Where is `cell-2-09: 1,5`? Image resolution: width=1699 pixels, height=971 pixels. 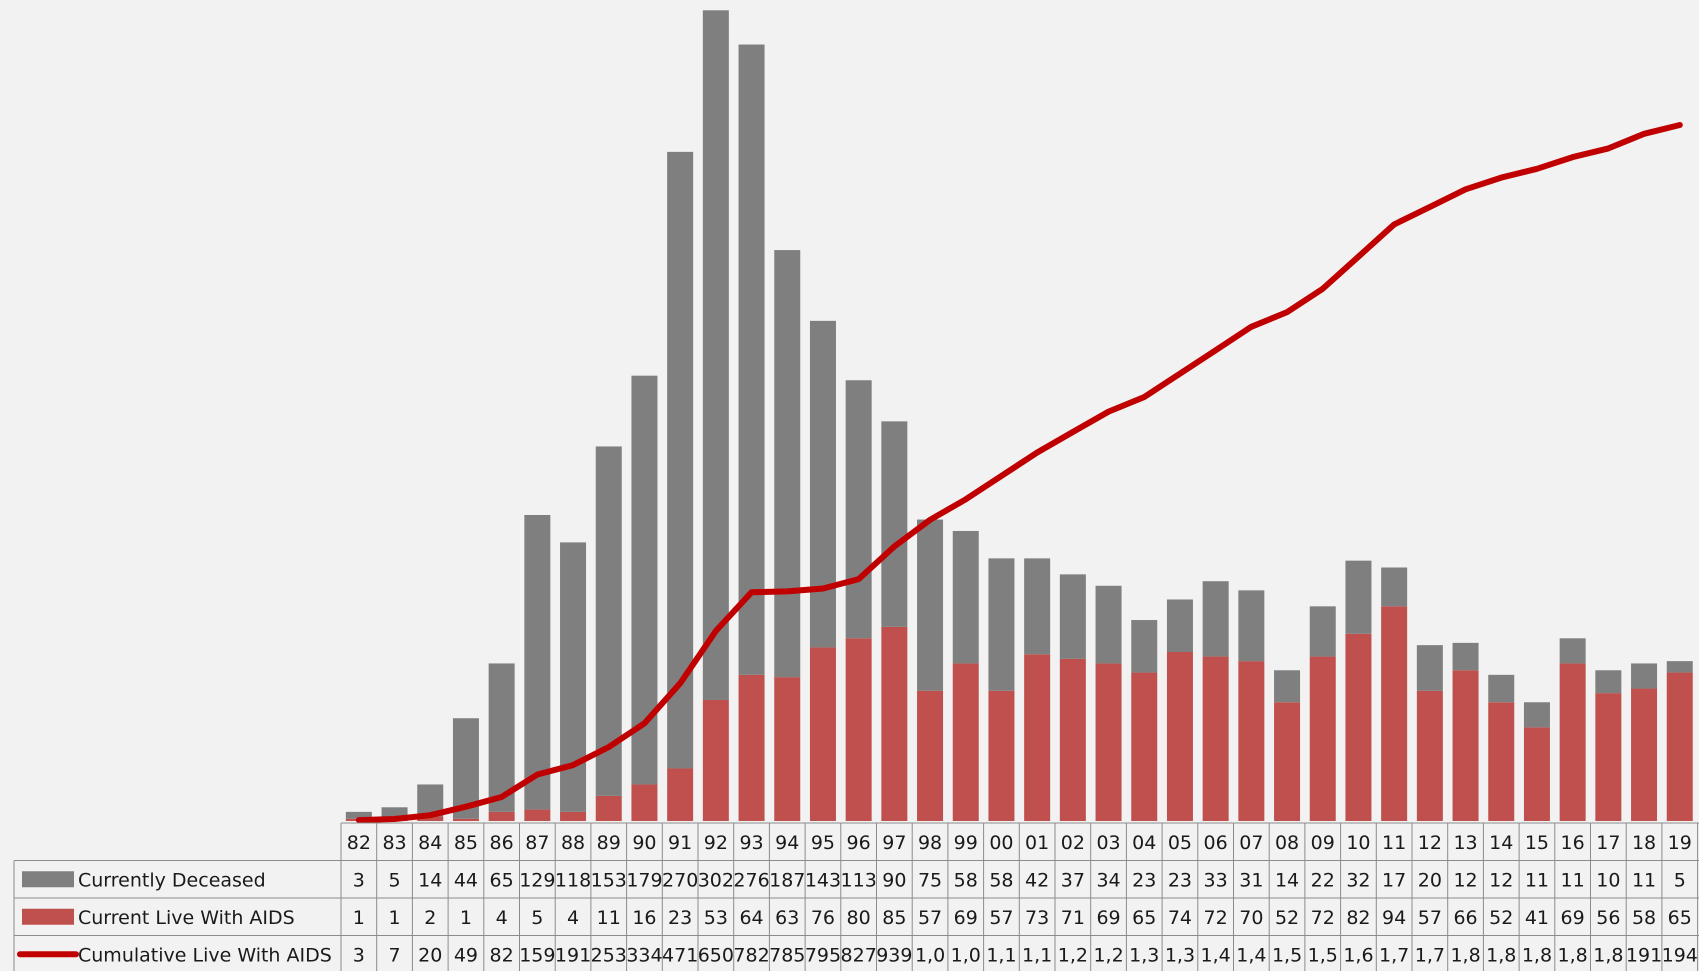
cell-2-09: 1,5 is located at coordinates (1323, 955).